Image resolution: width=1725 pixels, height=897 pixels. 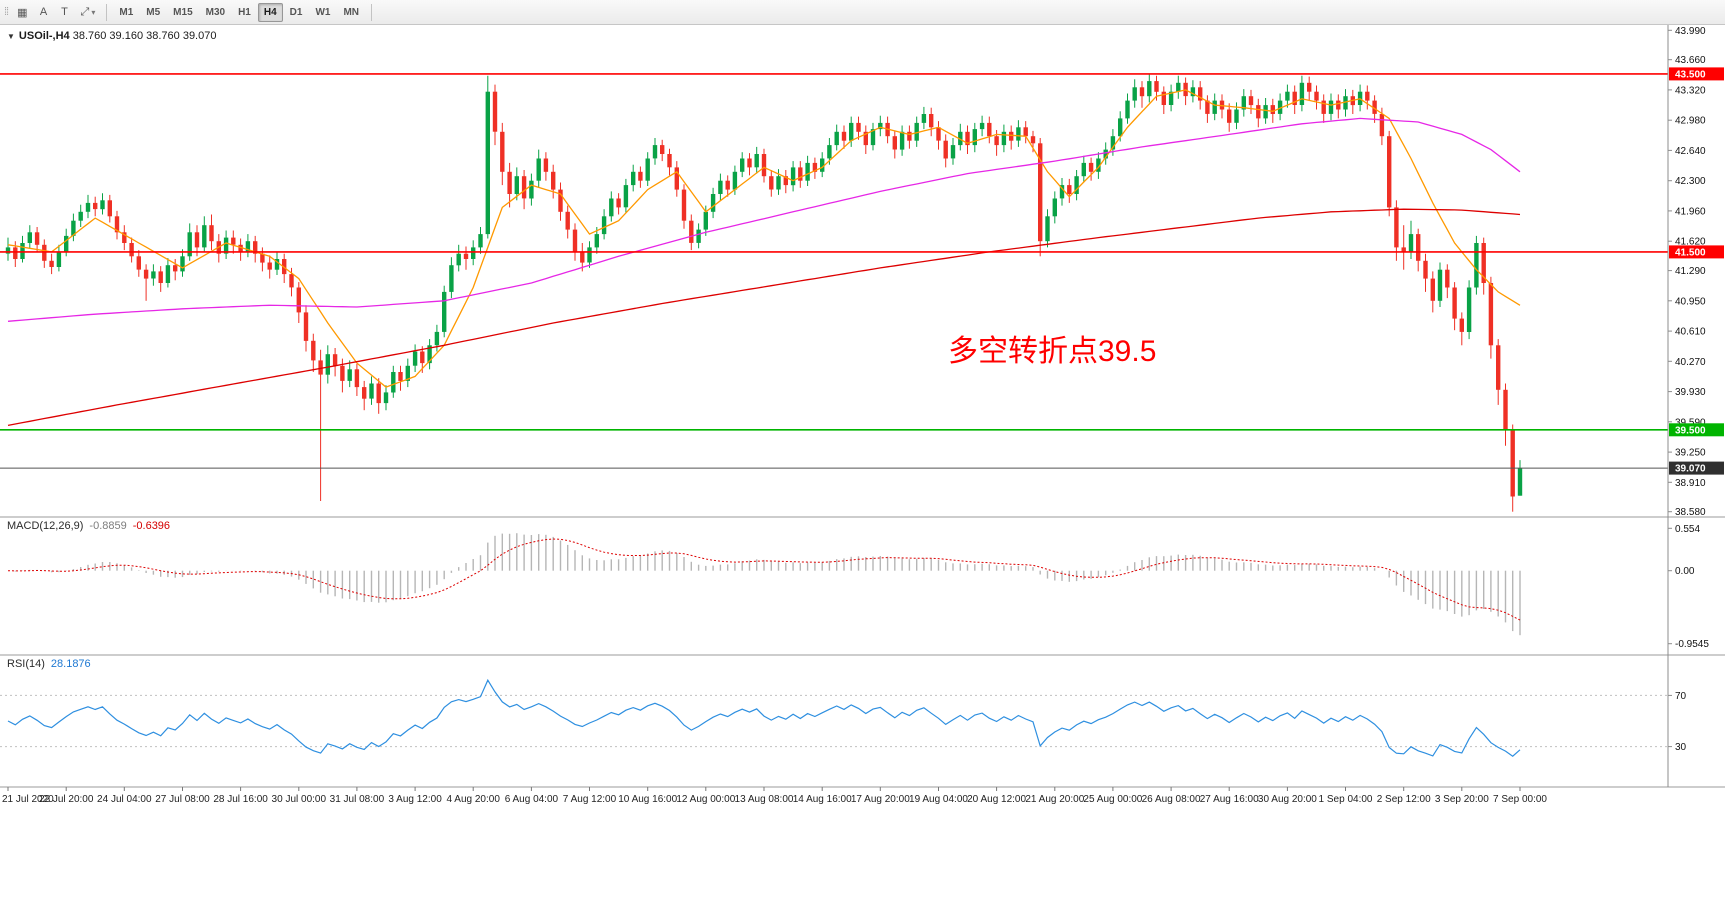 What do you see at coordinates (6, 12) in the screenshot?
I see `toolbar-drag-handle: ⁞⁞` at bounding box center [6, 12].